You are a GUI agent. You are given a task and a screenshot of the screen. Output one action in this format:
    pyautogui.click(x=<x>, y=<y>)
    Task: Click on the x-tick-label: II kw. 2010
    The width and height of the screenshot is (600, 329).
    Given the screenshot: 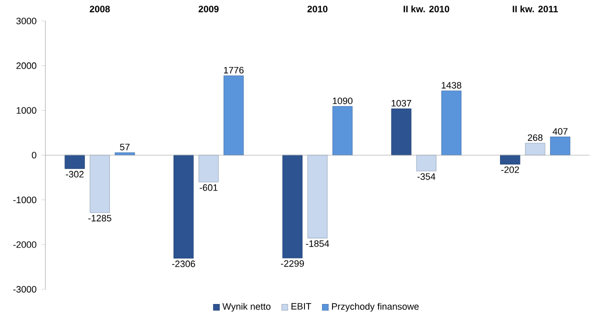 What is the action you would take?
    pyautogui.click(x=427, y=8)
    